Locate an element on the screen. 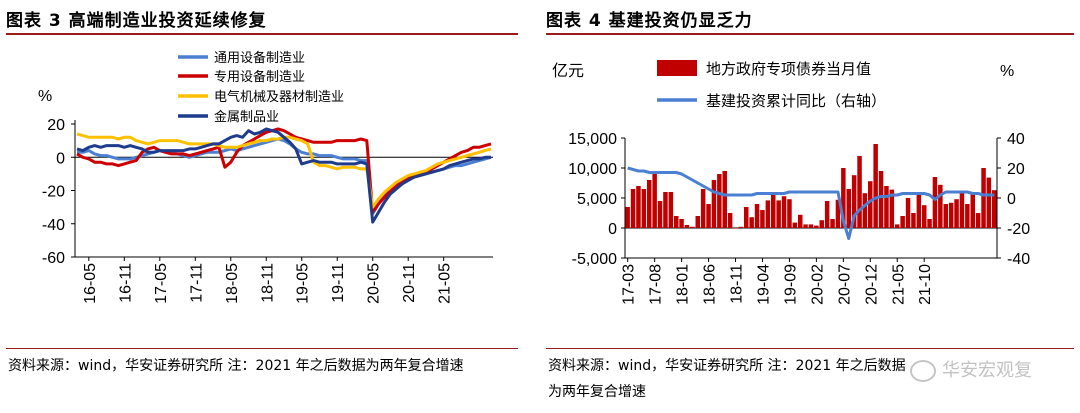 The image size is (1080, 413). figure3-source-note: 资料来源：wind，华安证券研究所 注：2021 年之后数据为两年复合增速 is located at coordinates (236, 366).